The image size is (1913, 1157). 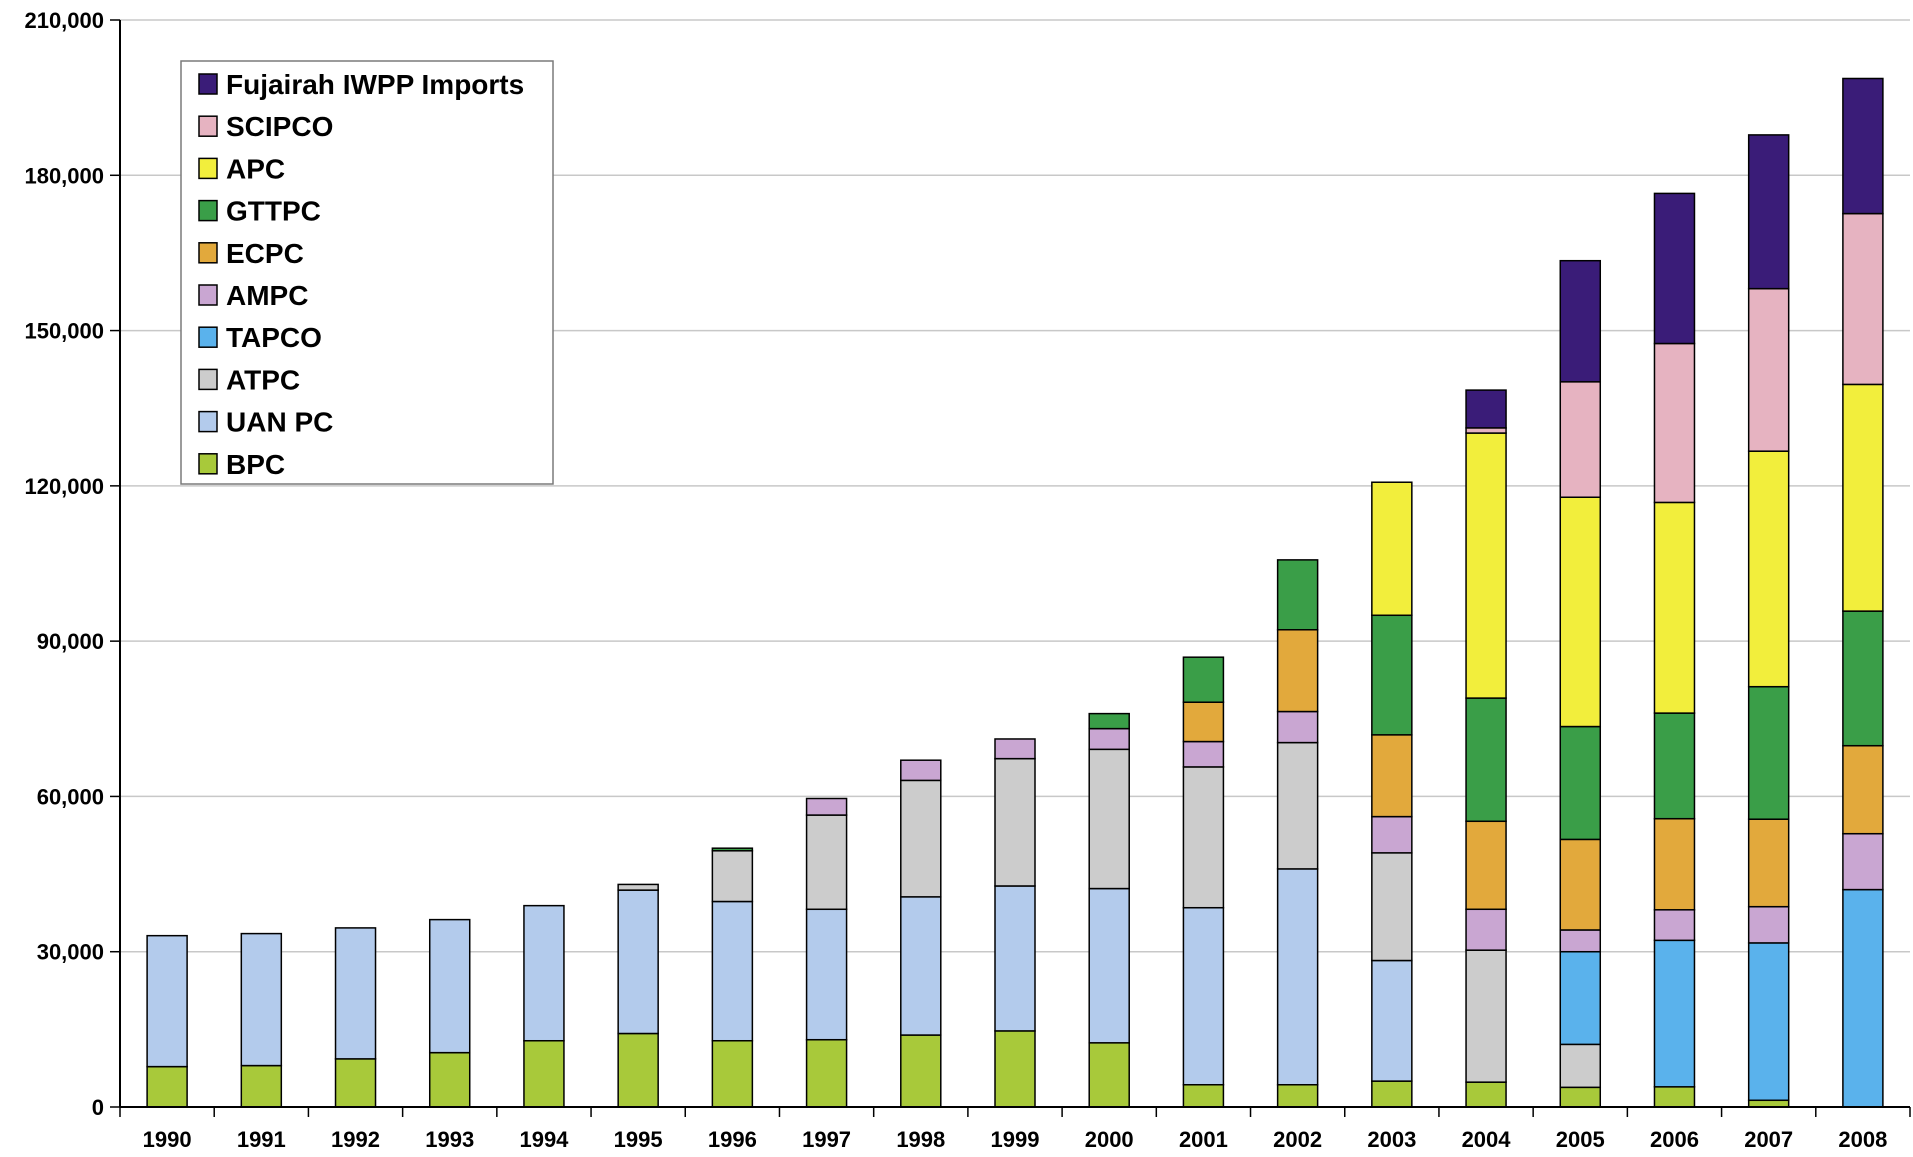 What do you see at coordinates (1015, 1139) in the screenshot?
I see `x-tick-label: 1999` at bounding box center [1015, 1139].